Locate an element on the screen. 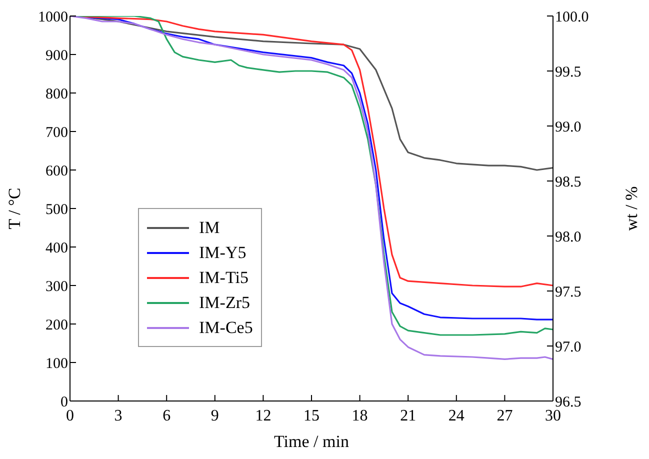 This screenshot has width=649, height=459. y-tick-label: 500 is located at coordinates (57, 210).